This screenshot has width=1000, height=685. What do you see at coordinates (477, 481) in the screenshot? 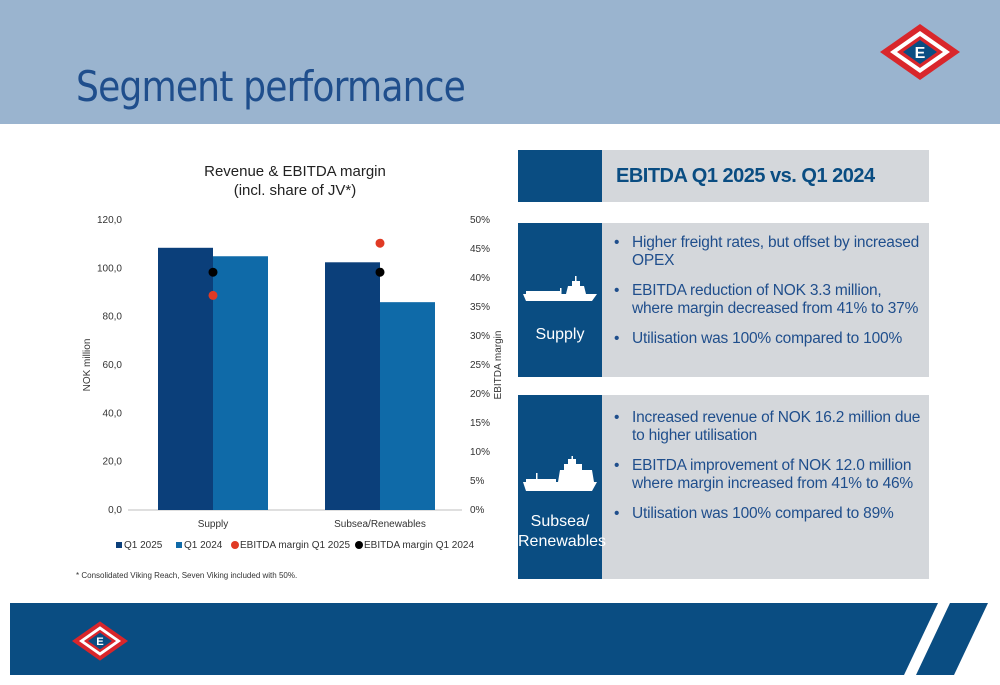
I see `y2-tick-label: 5%` at bounding box center [477, 481].